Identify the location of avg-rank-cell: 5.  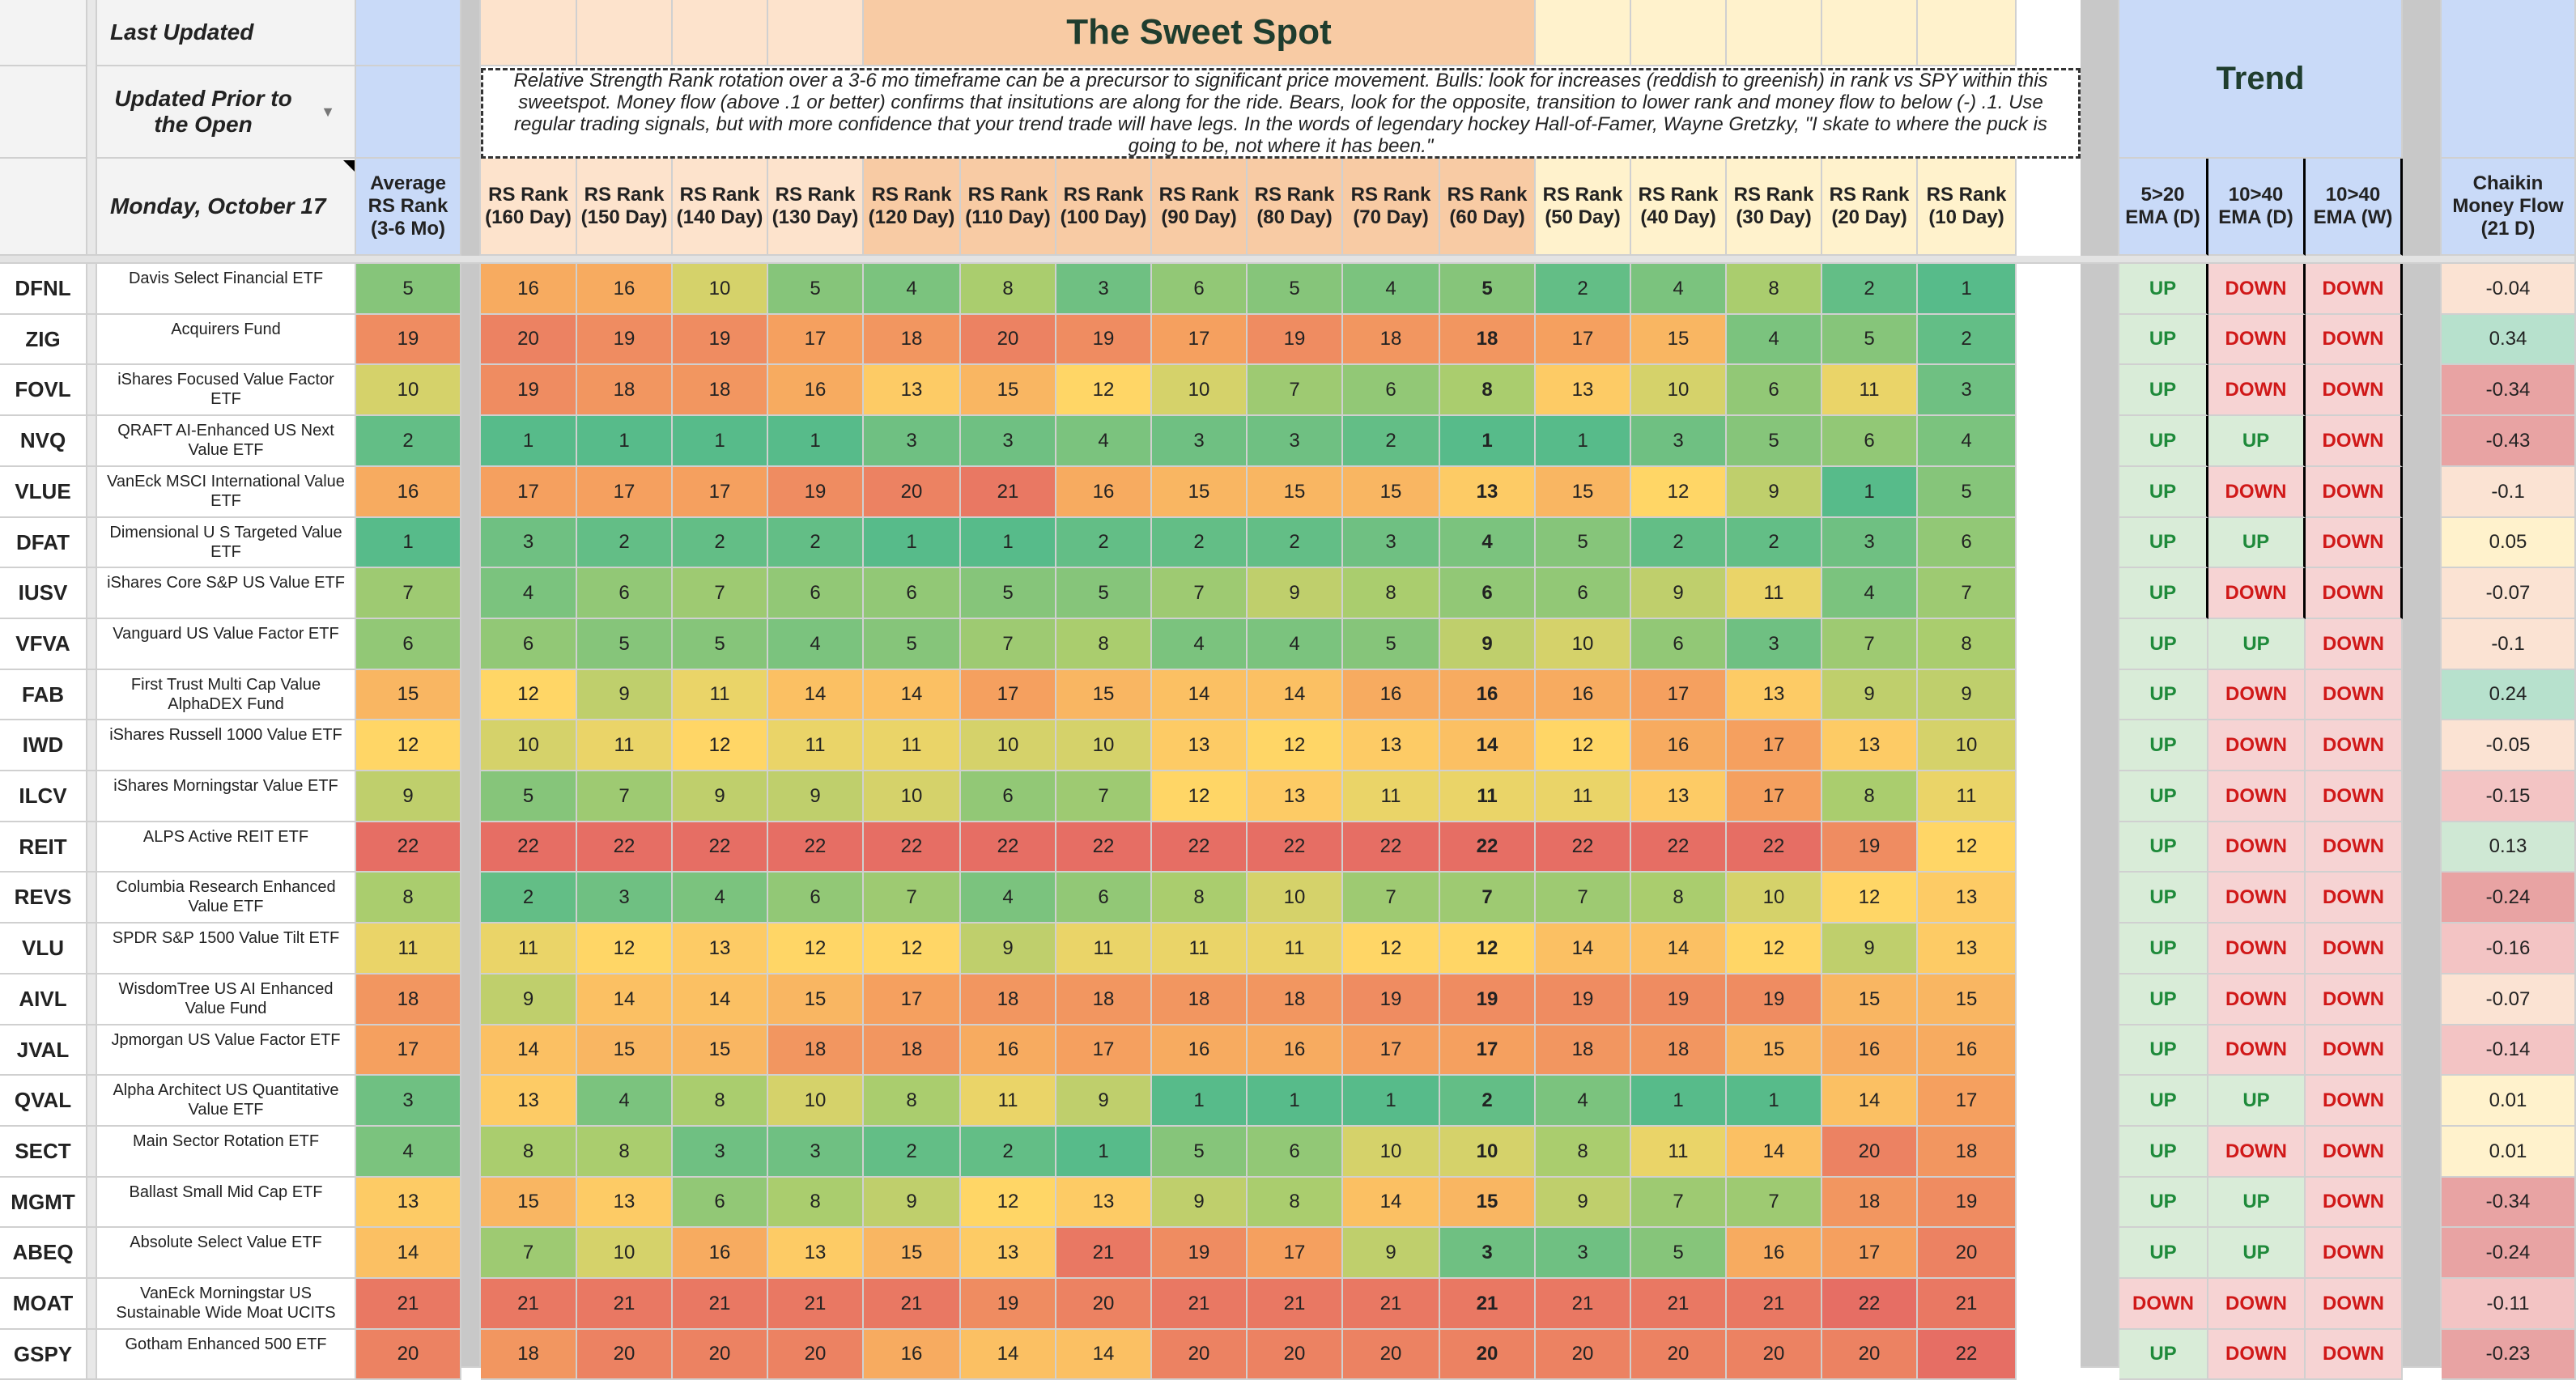
(409, 289).